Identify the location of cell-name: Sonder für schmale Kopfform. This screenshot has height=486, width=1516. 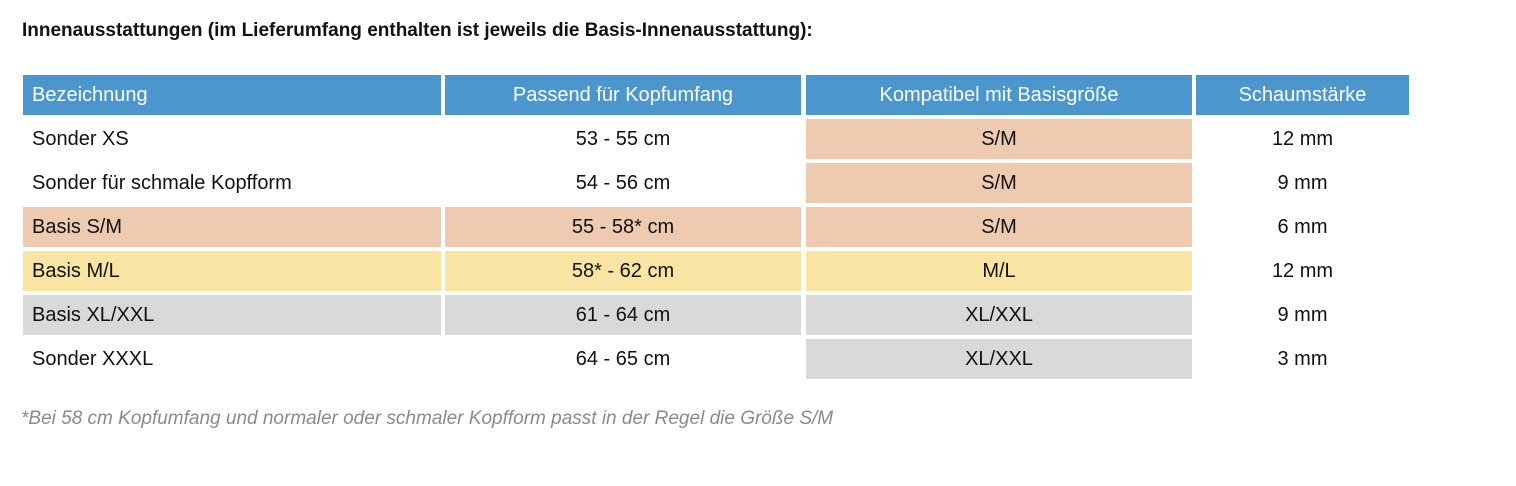
(162, 183).